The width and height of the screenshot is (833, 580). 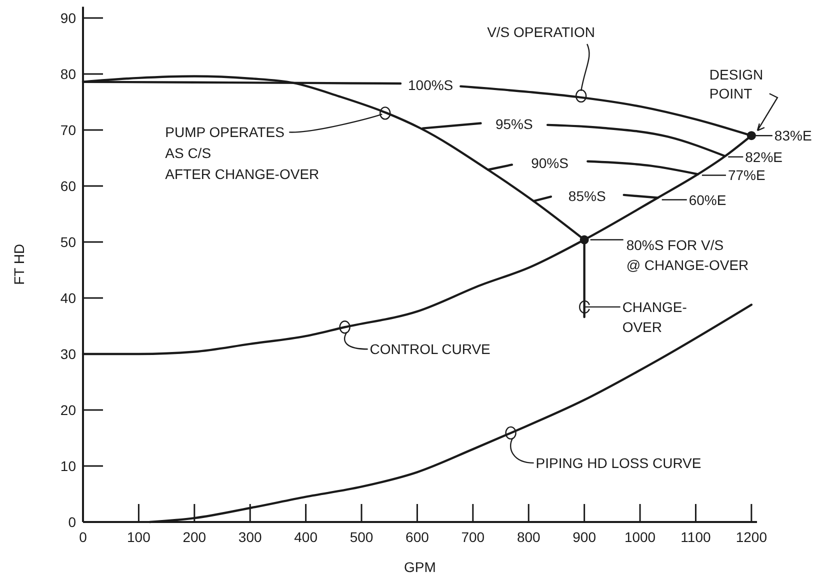 I want to click on annotation: 80%S FOR V/S @ CHANGE-OVER, so click(x=687, y=254).